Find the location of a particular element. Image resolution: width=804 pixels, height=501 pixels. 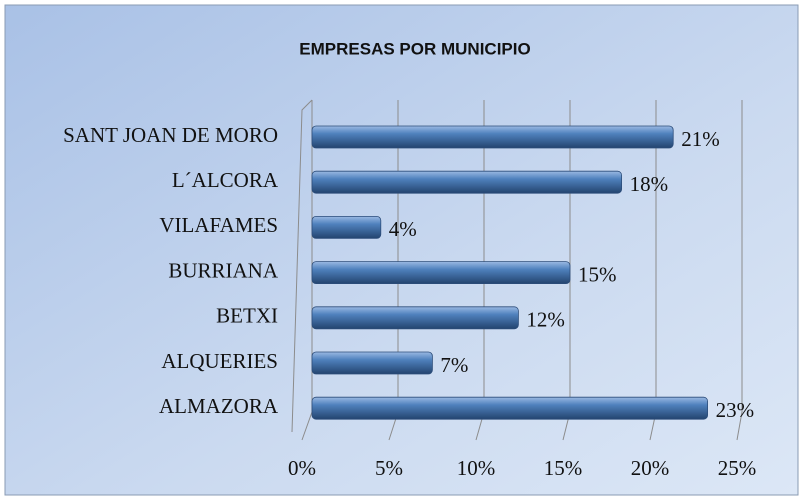

y-tick-label: BETXI is located at coordinates (247, 316).